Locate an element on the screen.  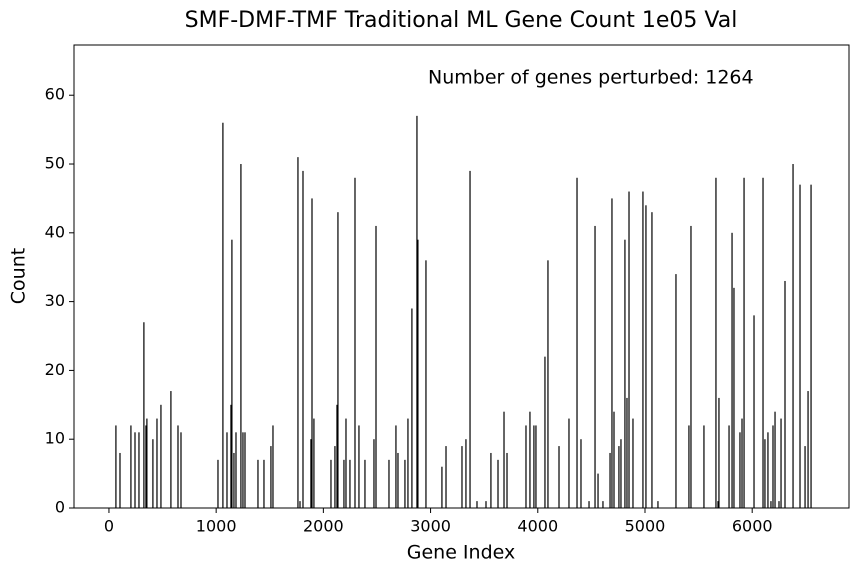
x-tick-label: 6000 is located at coordinates (752, 526).